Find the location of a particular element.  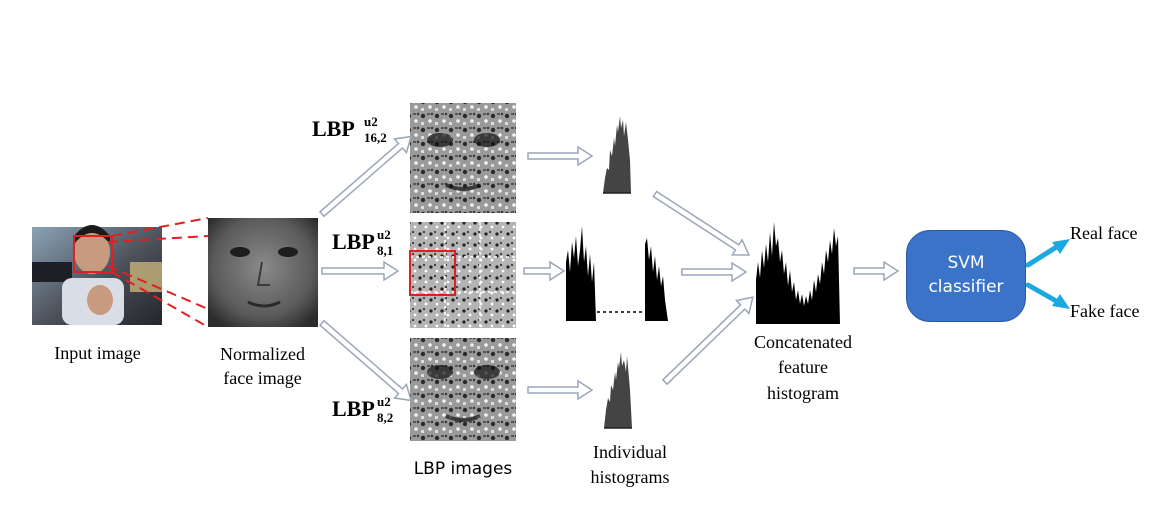

fake-face-label: Fake face is located at coordinates (1105, 311).